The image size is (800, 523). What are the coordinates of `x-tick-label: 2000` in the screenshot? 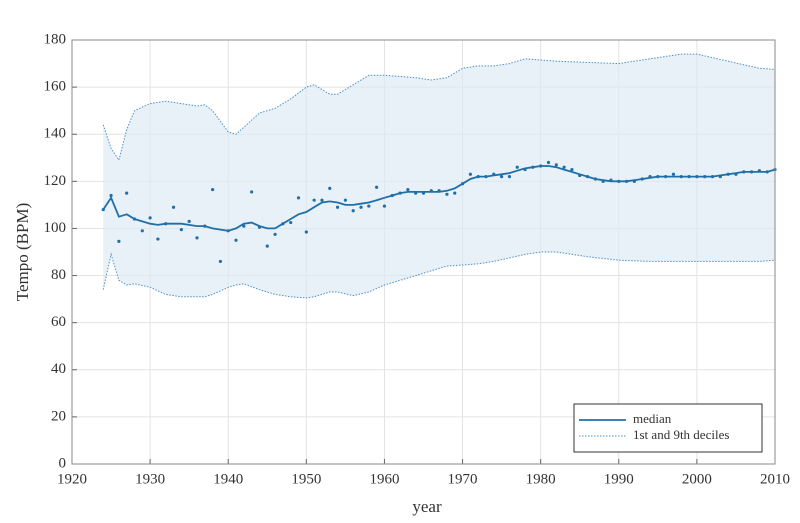 It's located at (697, 479).